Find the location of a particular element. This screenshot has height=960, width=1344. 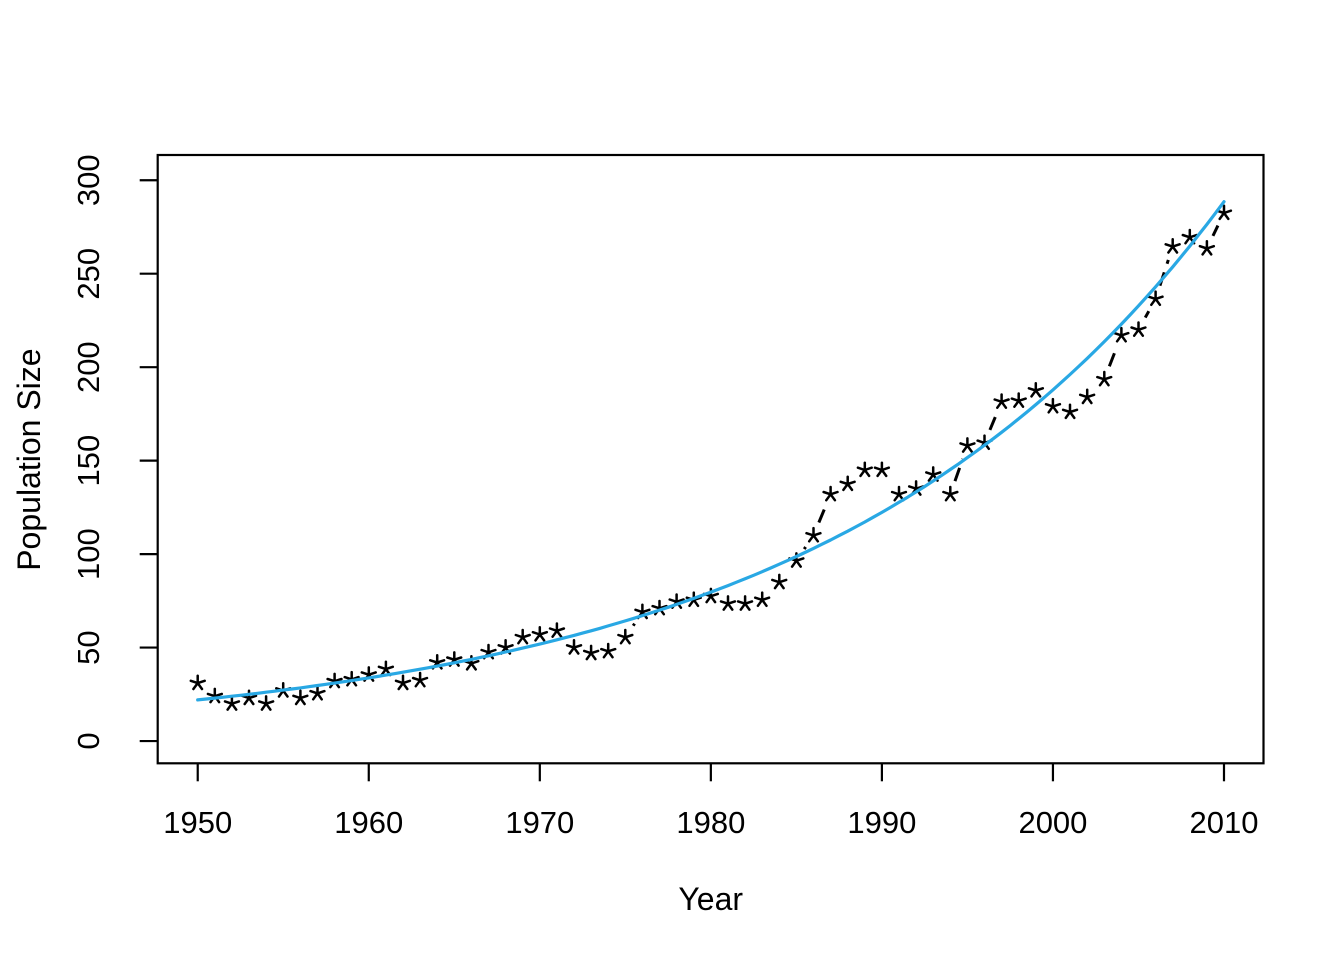

x-tick-label: 2000 is located at coordinates (1052, 822).